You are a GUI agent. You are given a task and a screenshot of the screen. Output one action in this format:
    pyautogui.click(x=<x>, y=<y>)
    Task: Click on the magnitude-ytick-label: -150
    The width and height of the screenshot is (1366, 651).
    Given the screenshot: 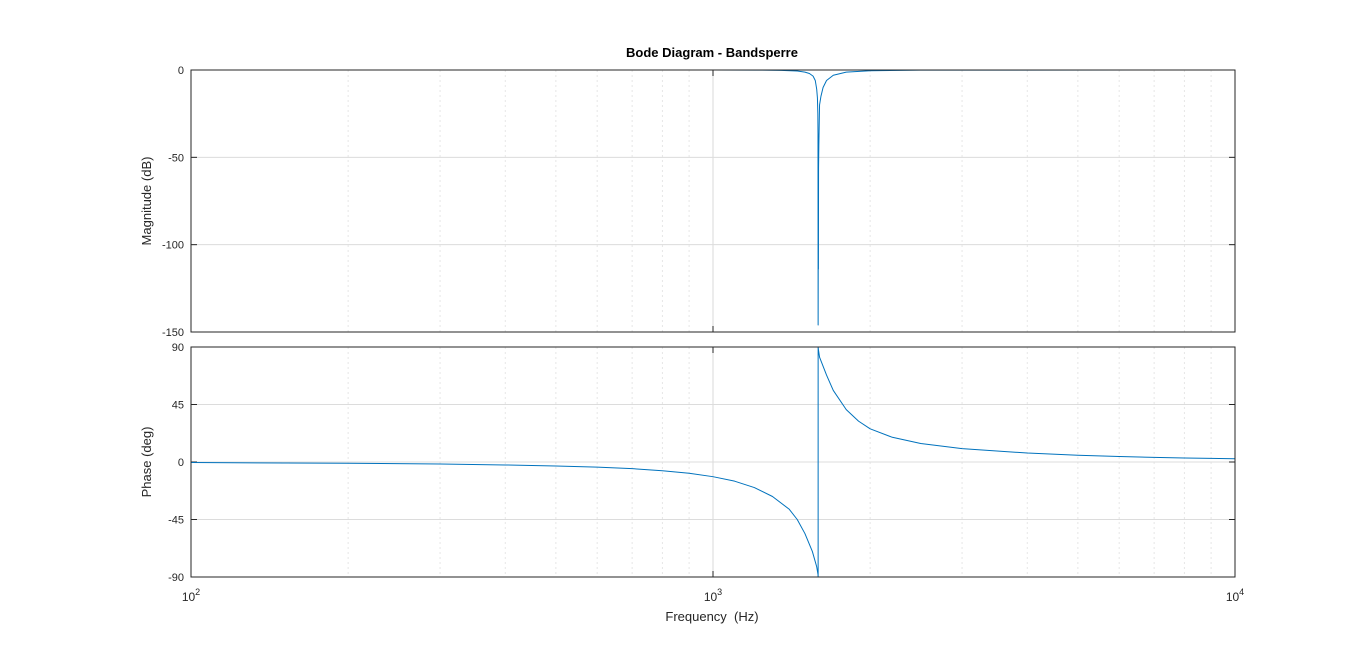 What is the action you would take?
    pyautogui.click(x=173, y=333)
    